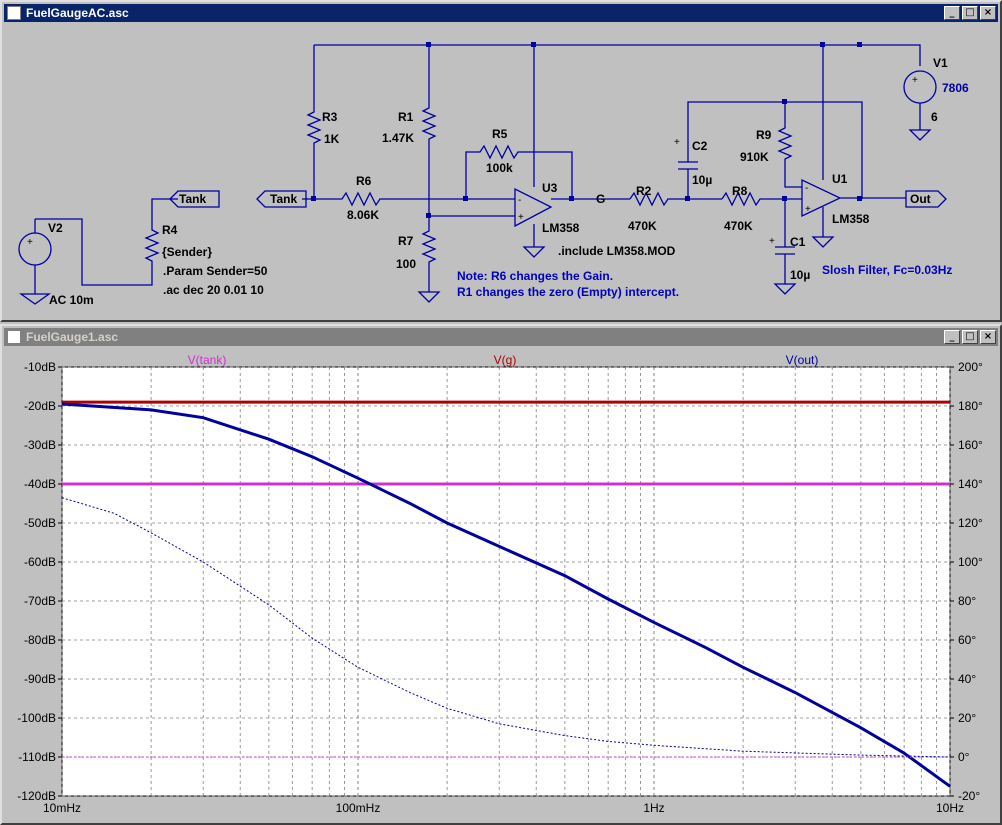 This screenshot has height=825, width=1002. What do you see at coordinates (406, 117) in the screenshot?
I see `r1-name: R1` at bounding box center [406, 117].